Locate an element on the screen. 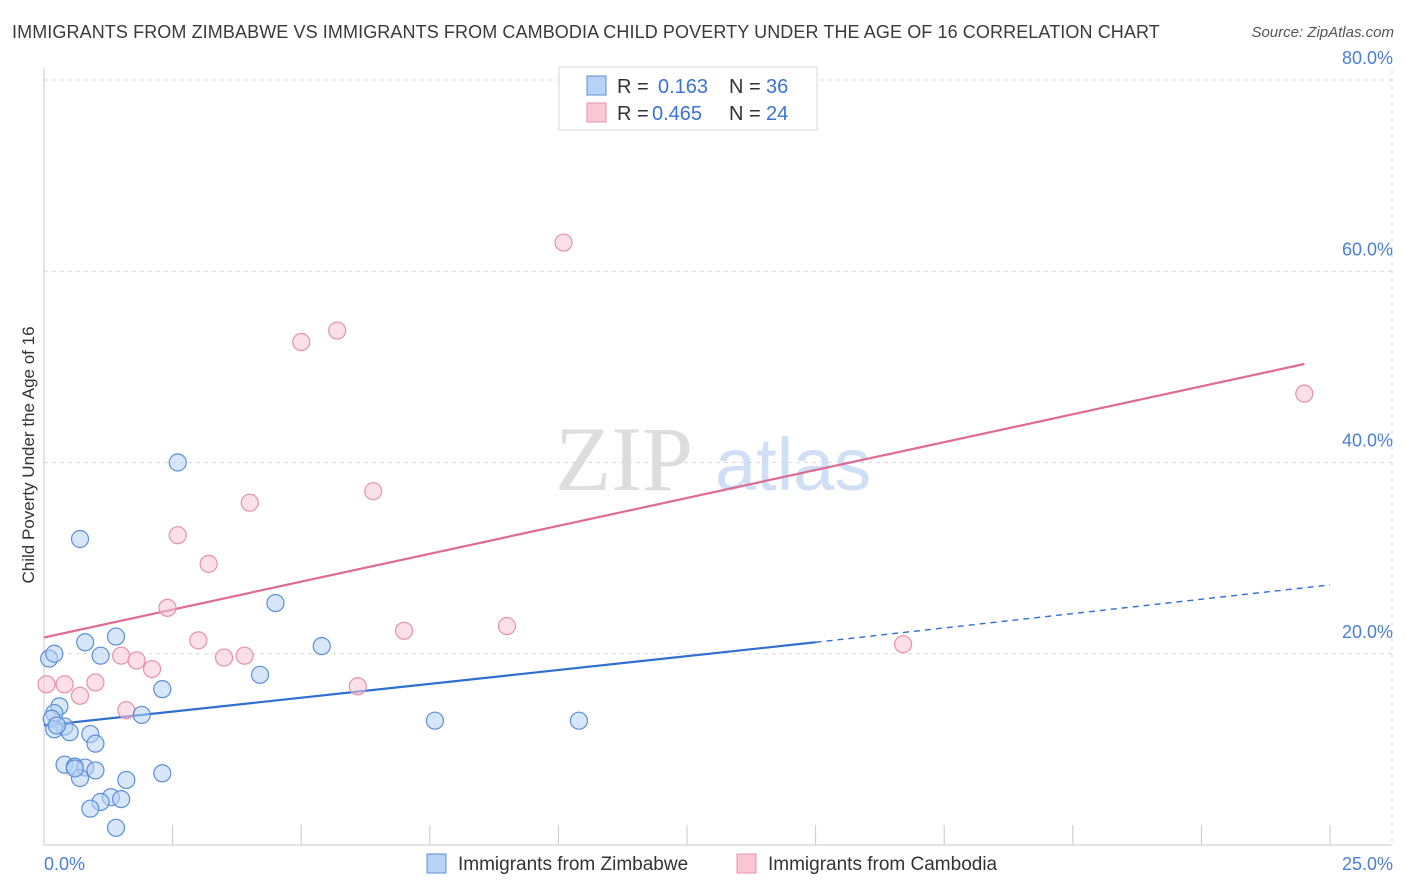 The width and height of the screenshot is (1406, 892). trend-line-zimbabwe is located at coordinates (429, 684).